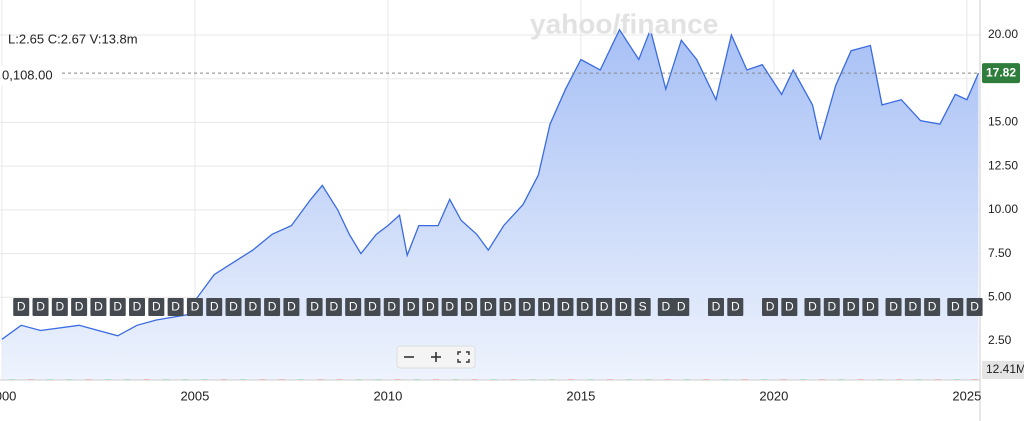 This screenshot has width=1024, height=421. I want to click on zoom-controls, so click(436, 357).